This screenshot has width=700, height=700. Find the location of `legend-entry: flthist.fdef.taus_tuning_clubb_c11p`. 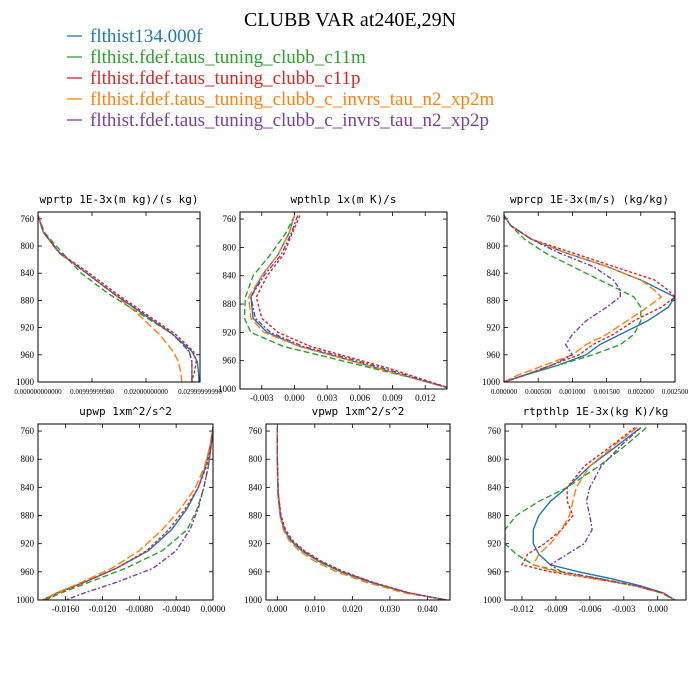

legend-entry: flthist.fdef.taus_tuning_clubb_c11p is located at coordinates (225, 78).